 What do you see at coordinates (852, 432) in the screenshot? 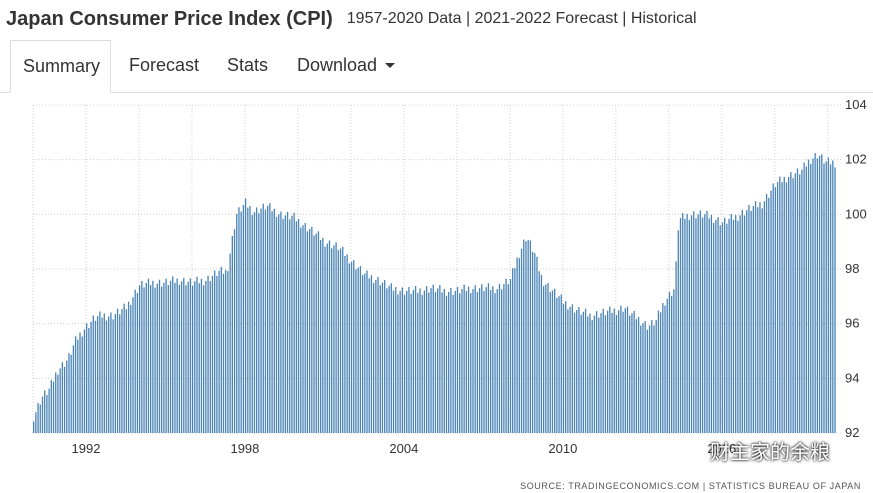
I see `y-tick-label: 92` at bounding box center [852, 432].